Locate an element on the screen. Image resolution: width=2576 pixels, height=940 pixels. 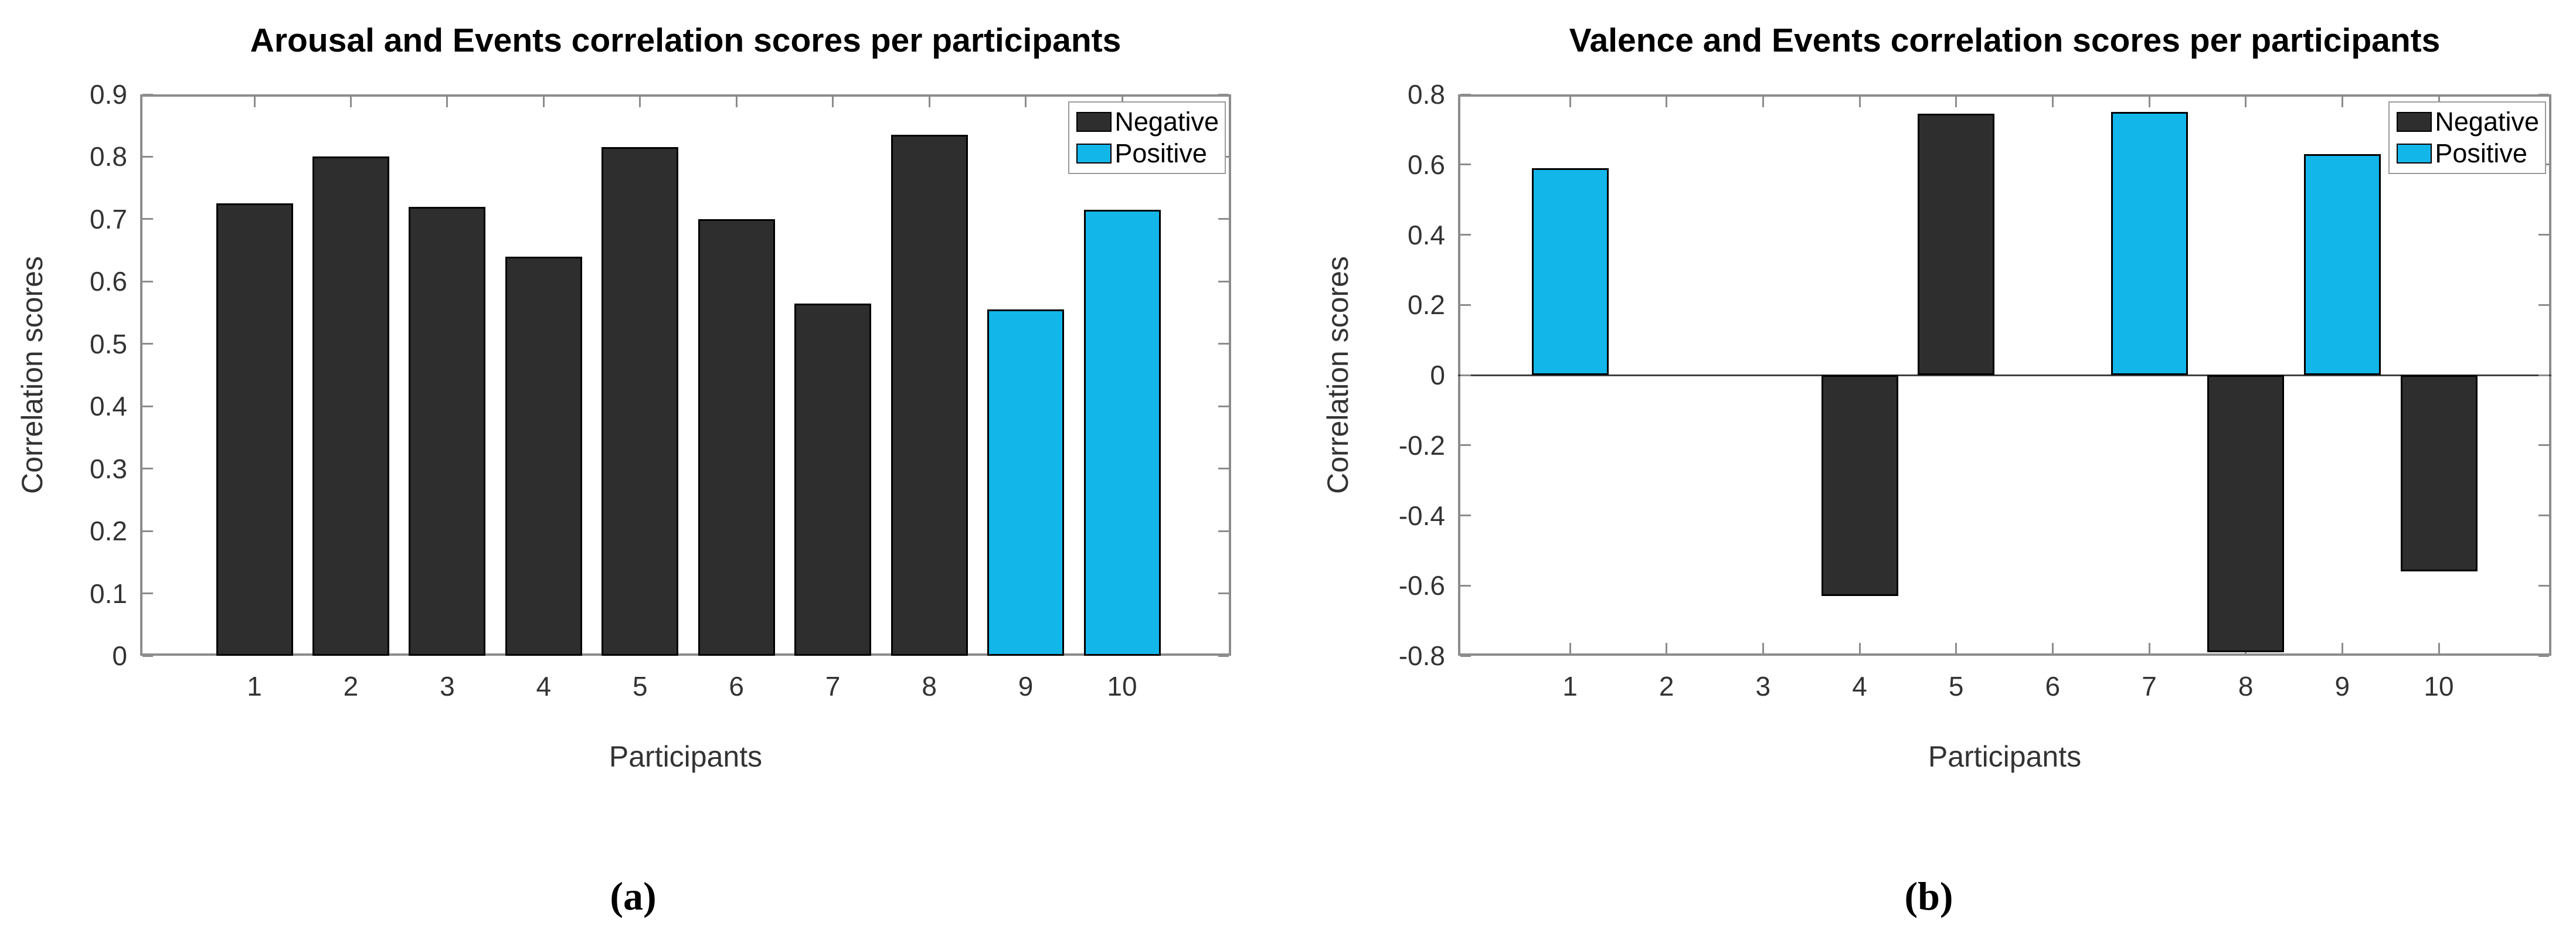
y-tick-label: 0.9 is located at coordinates (109, 94).